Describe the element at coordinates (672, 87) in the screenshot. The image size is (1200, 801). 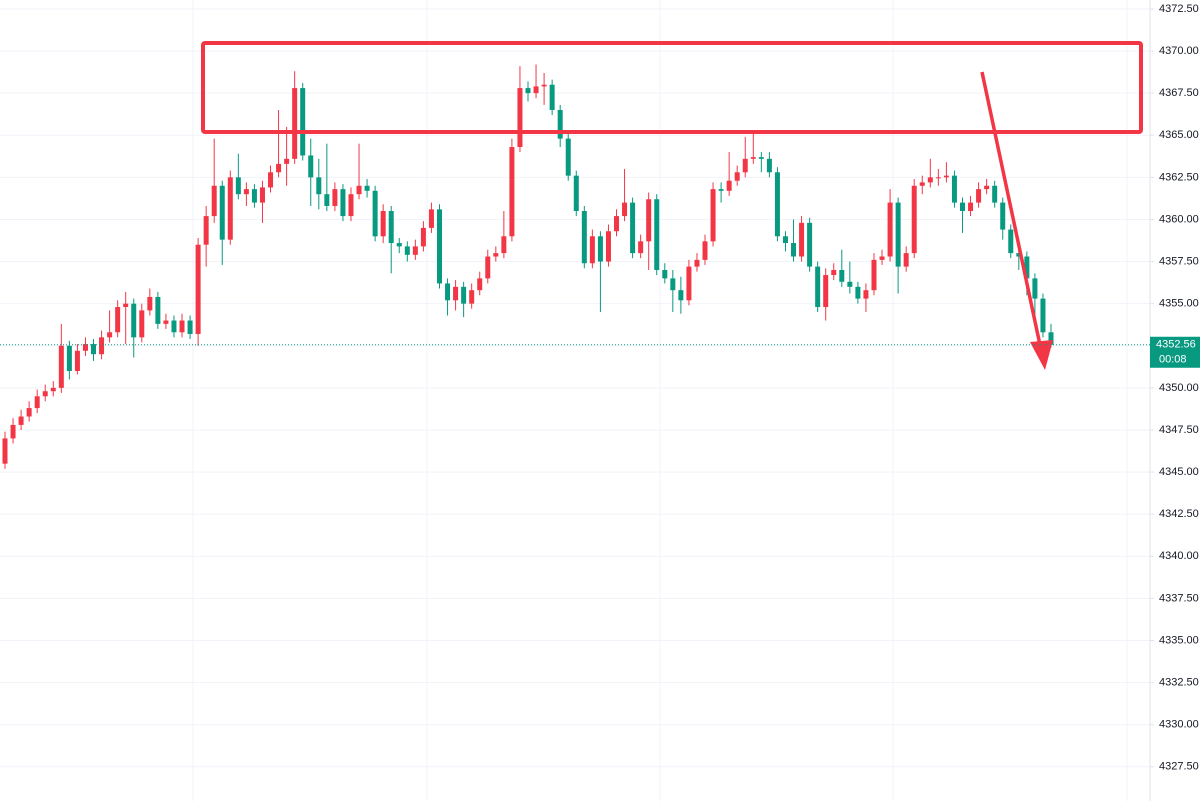
I see `resistance-box` at that location.